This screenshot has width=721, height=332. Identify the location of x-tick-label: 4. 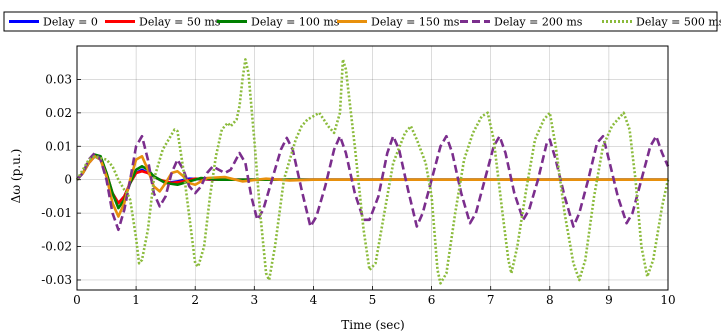
(314, 300).